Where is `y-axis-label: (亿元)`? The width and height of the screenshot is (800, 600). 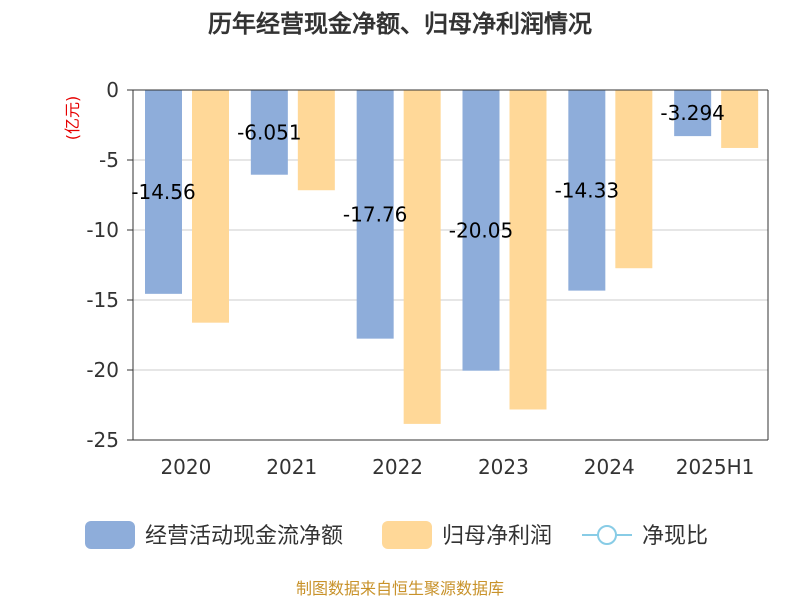 y-axis-label: (亿元) is located at coordinates (72, 118).